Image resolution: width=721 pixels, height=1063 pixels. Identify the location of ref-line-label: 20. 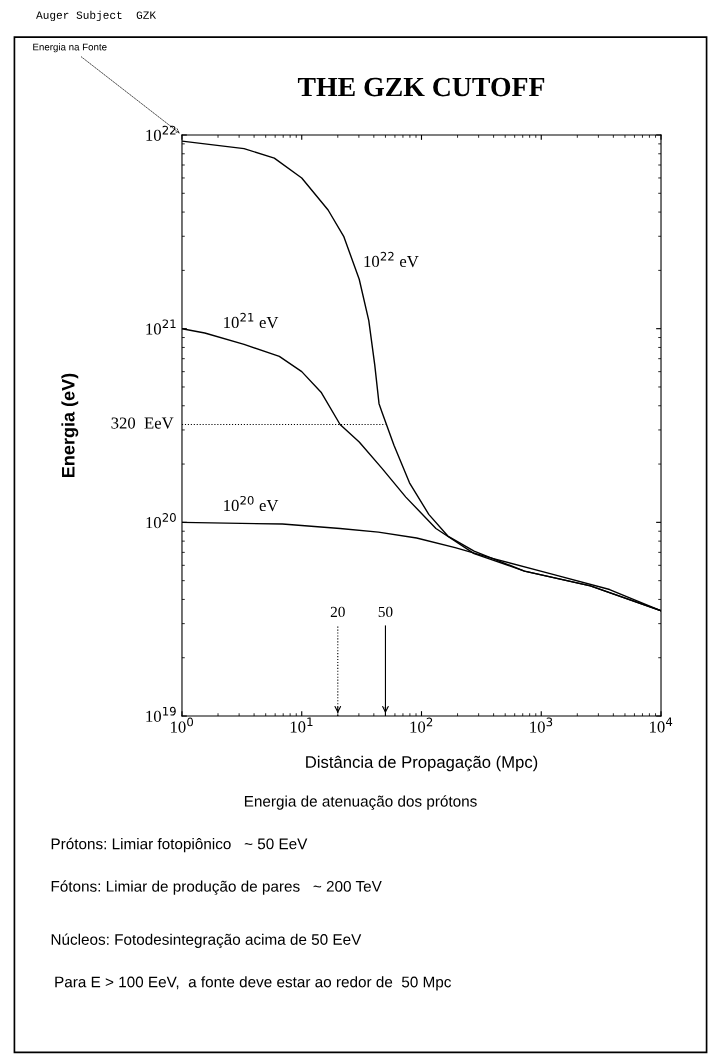
(337, 612).